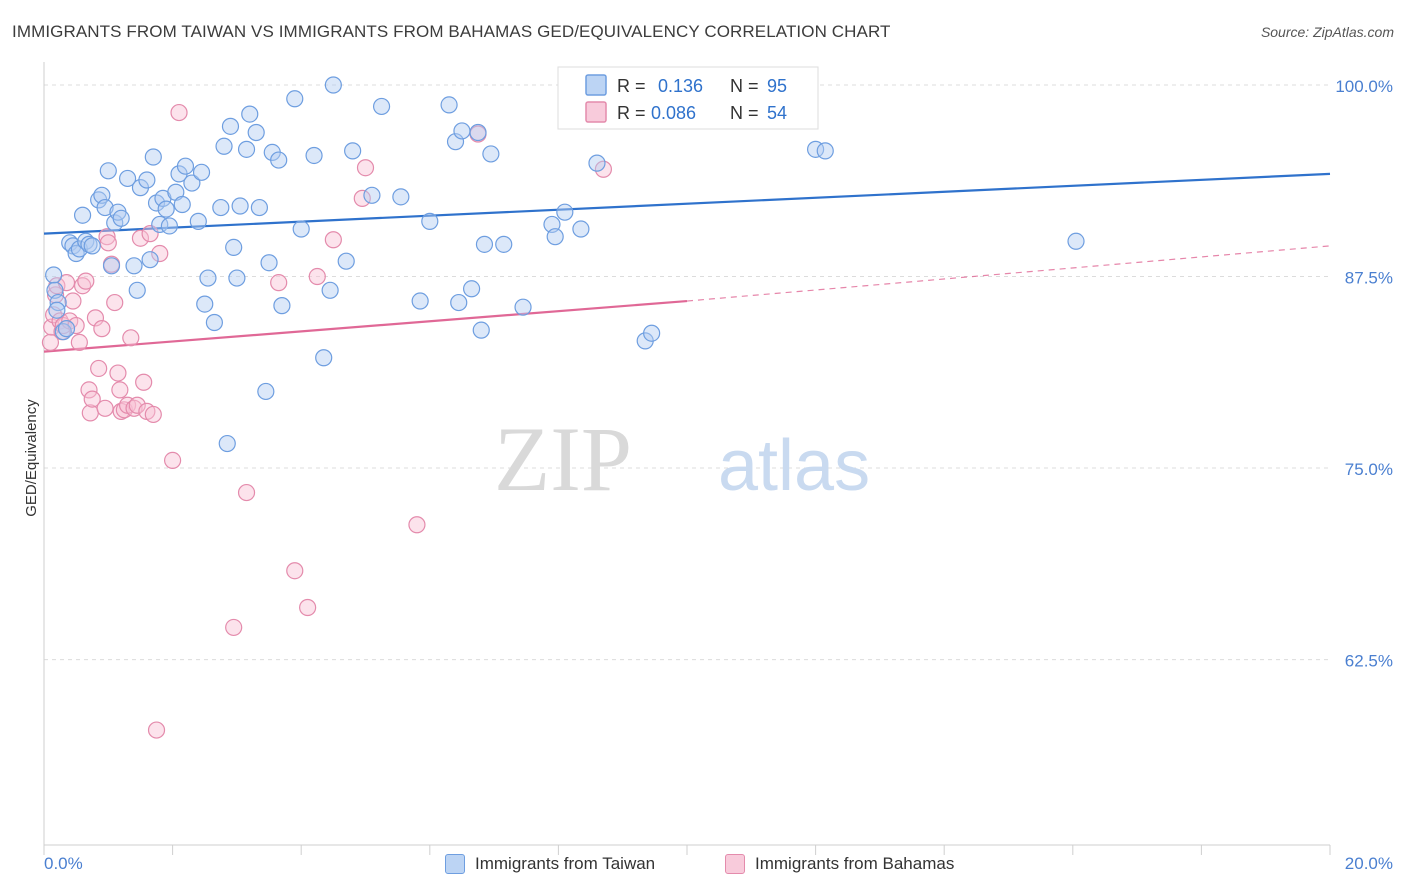 The height and width of the screenshot is (892, 1406). Describe the element at coordinates (1369, 469) in the screenshot. I see `y-tick-label-2: 75.0%` at that location.